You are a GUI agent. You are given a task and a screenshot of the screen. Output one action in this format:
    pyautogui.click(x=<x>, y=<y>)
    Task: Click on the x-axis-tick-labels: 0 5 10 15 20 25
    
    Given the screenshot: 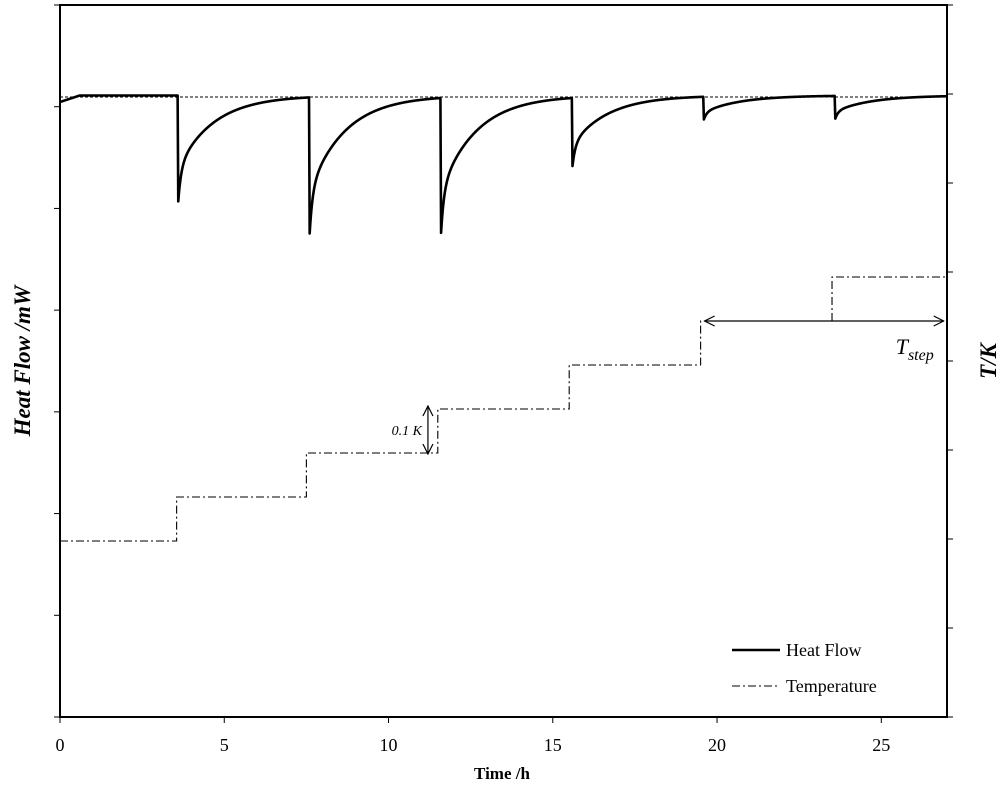 What is the action you would take?
    pyautogui.click(x=473, y=745)
    